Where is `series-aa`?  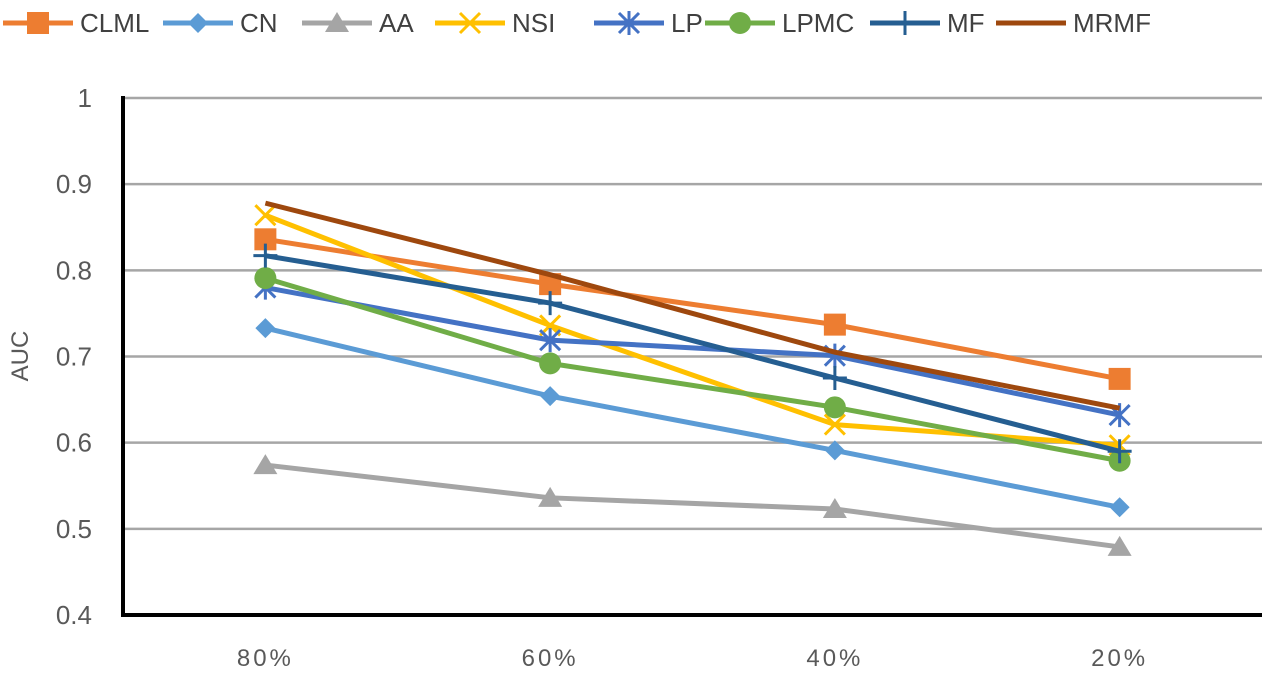
series-aa is located at coordinates (692, 505).